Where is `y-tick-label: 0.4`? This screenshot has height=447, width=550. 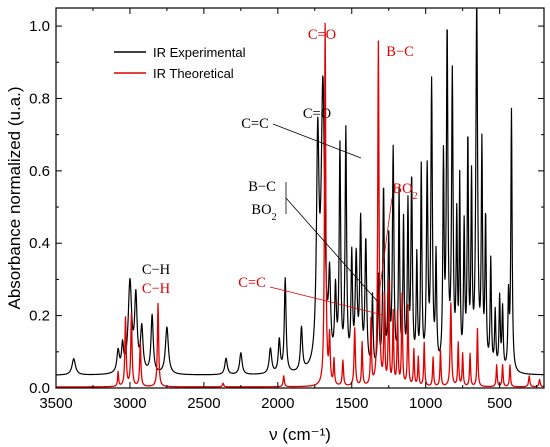
y-tick-label: 0.4 is located at coordinates (39, 243).